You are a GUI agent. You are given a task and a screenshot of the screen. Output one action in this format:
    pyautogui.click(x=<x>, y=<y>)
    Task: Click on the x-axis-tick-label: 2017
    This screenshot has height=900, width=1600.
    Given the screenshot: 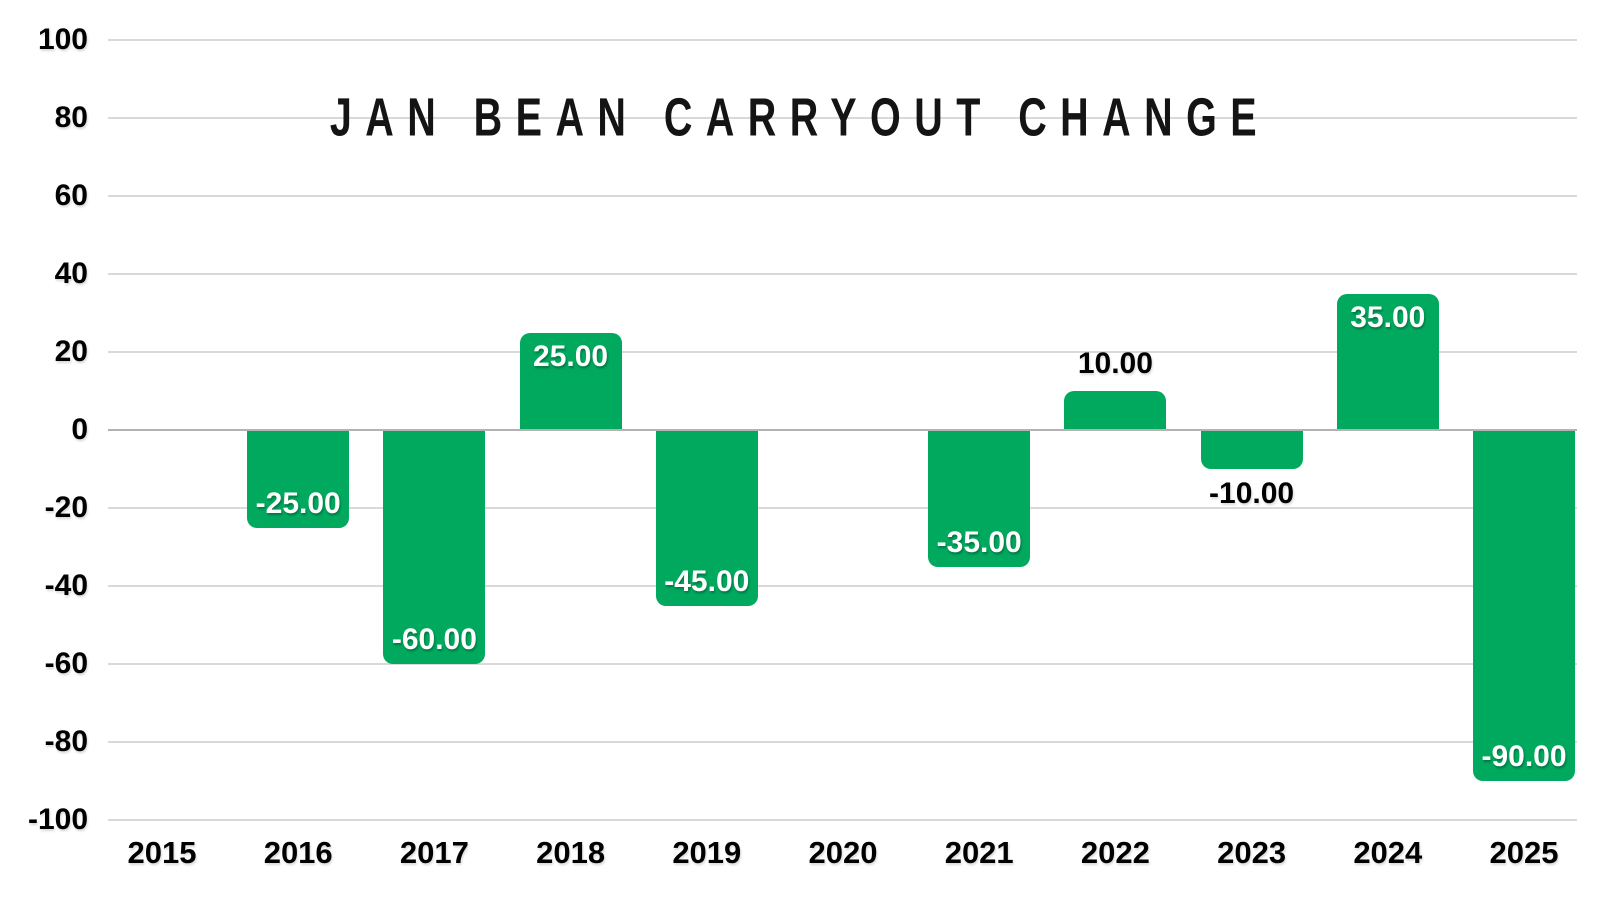 What is the action you would take?
    pyautogui.click(x=434, y=852)
    